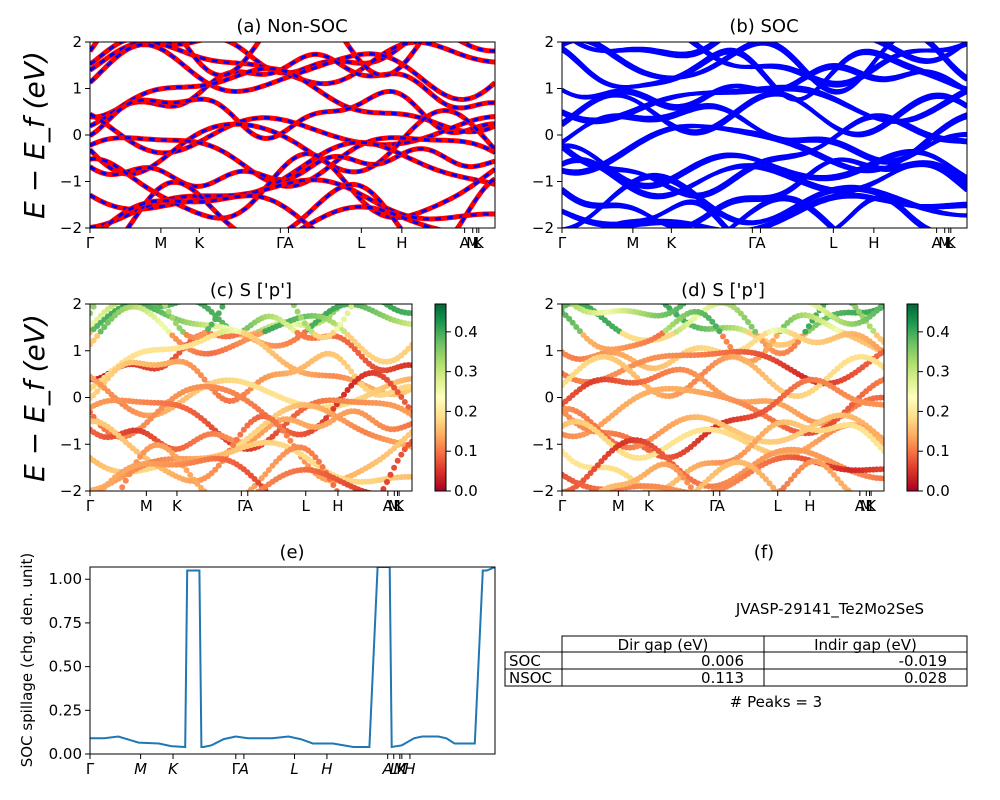 This screenshot has height=800, width=1000. Describe the element at coordinates (27, 660) in the screenshot. I see `ylabel-spillage: SOC spillage (chg. den. unit)` at that location.